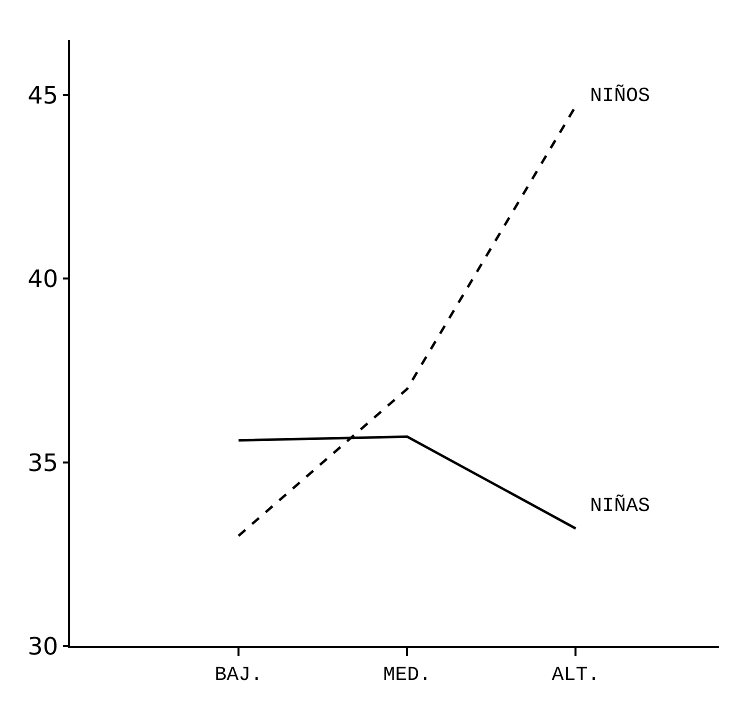  What do you see at coordinates (43, 279) in the screenshot?
I see `y-tick-label: 40` at bounding box center [43, 279].